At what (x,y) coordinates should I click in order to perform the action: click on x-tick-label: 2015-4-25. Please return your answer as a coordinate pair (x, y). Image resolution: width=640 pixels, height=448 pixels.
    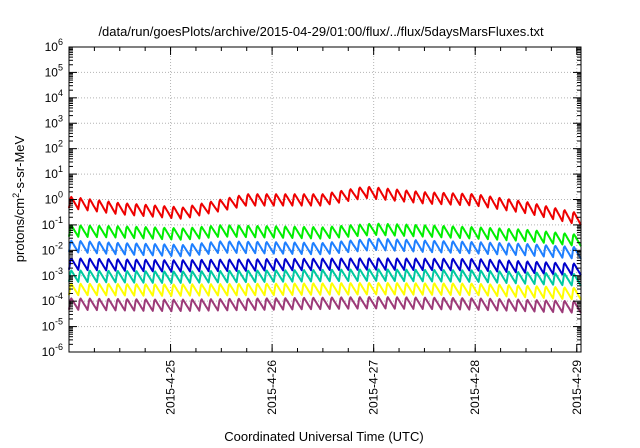
    Looking at the image, I should click on (171, 387).